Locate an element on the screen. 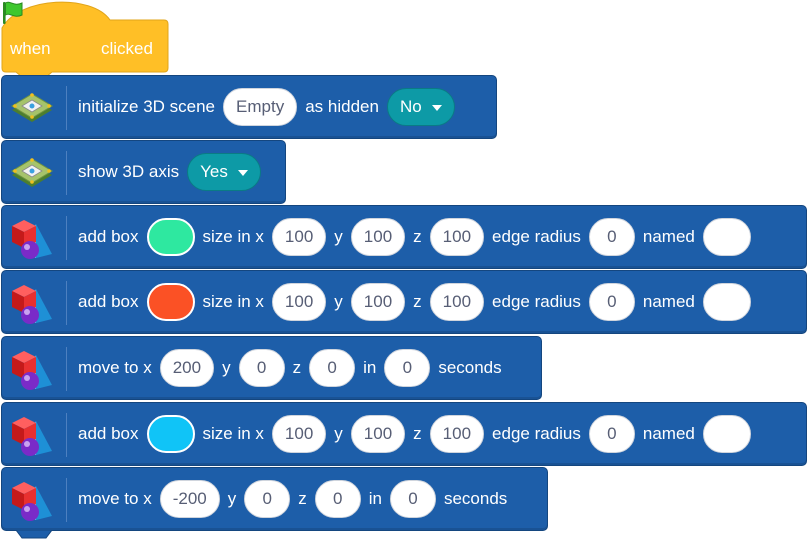 The image size is (807, 544). show-3d-axis-block: show 3D axis Yes is located at coordinates (143, 172).